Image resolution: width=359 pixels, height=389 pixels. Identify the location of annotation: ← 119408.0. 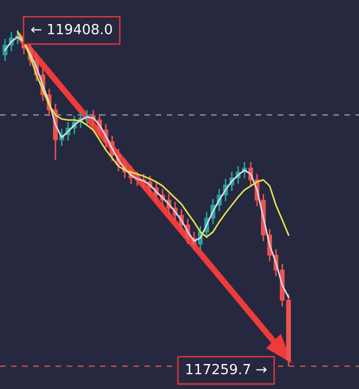
(71, 29).